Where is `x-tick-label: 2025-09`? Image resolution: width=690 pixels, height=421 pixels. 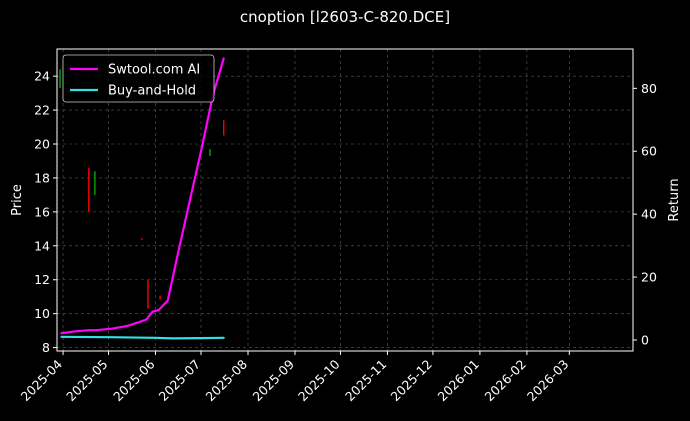 x-tick-label: 2025-09 is located at coordinates (274, 380).